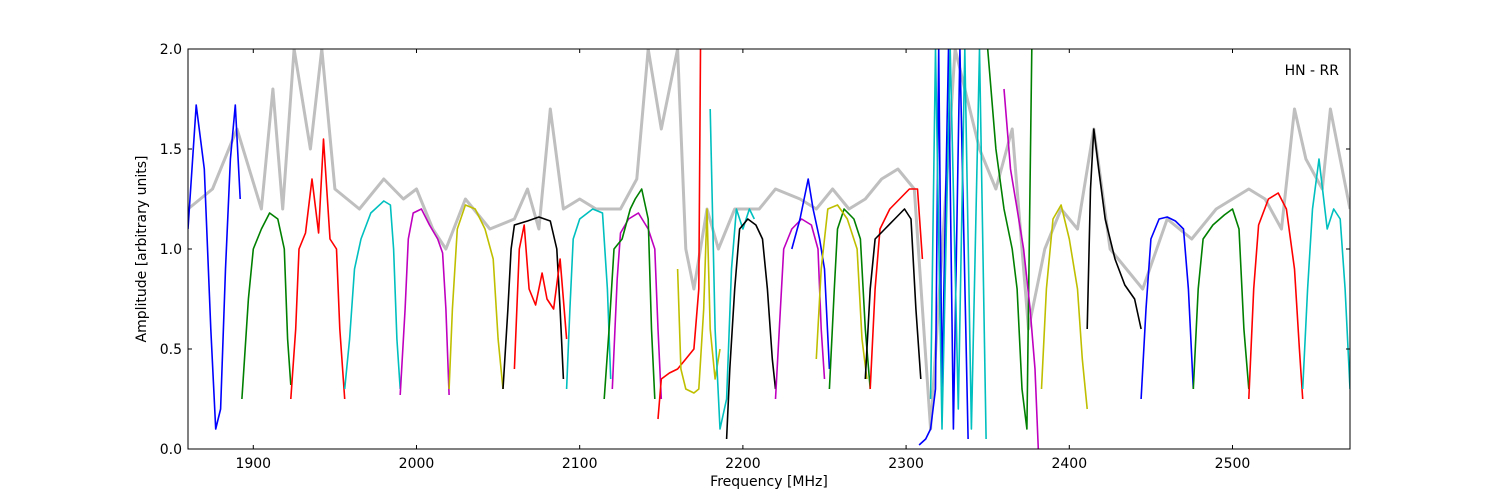 This screenshot has height=500, width=1500. Describe the element at coordinates (171, 350) in the screenshot. I see `y-tick-label: 0.5` at that location.